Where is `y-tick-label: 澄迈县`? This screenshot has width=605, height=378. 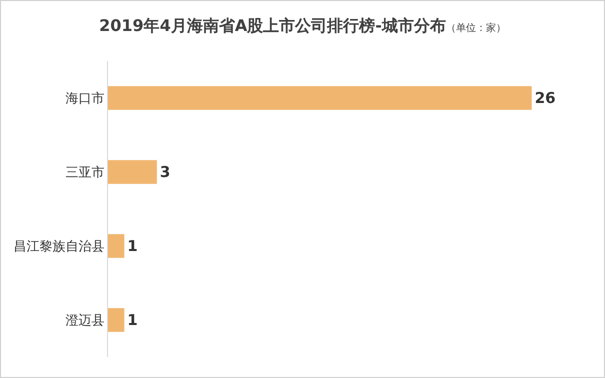
y-tick-label: 澄迈县 is located at coordinates (84, 321).